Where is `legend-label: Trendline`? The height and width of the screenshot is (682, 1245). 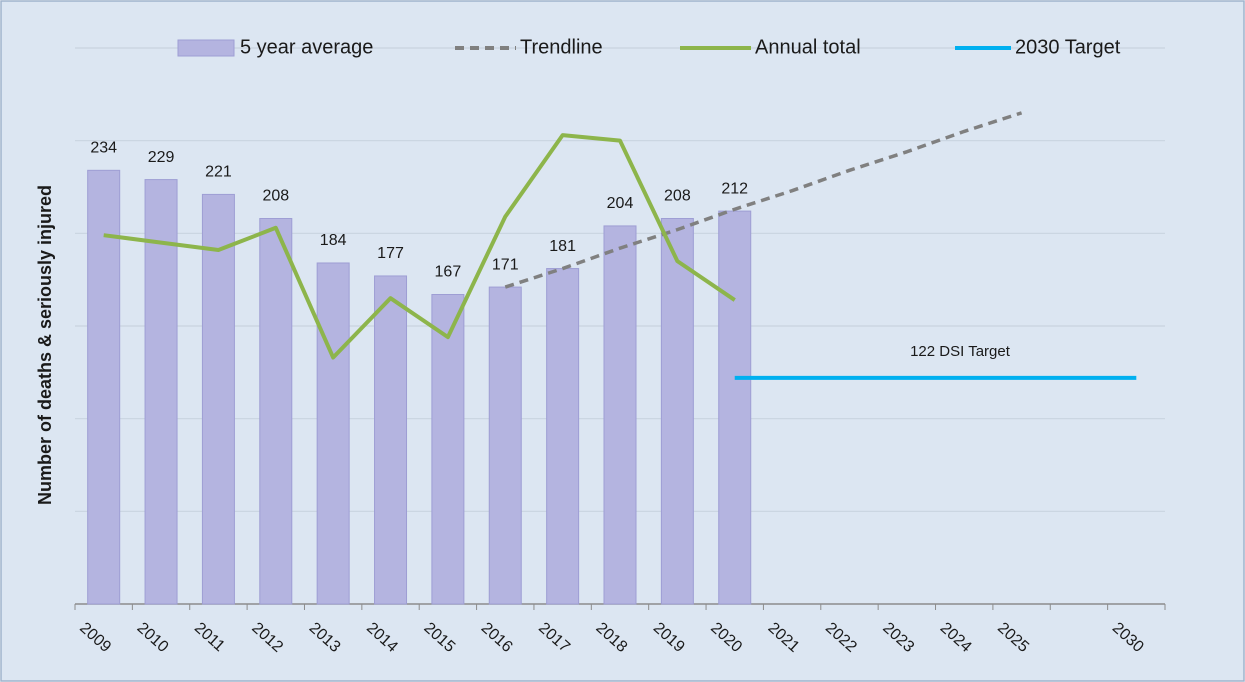
legend-label: Trendline is located at coordinates (561, 47).